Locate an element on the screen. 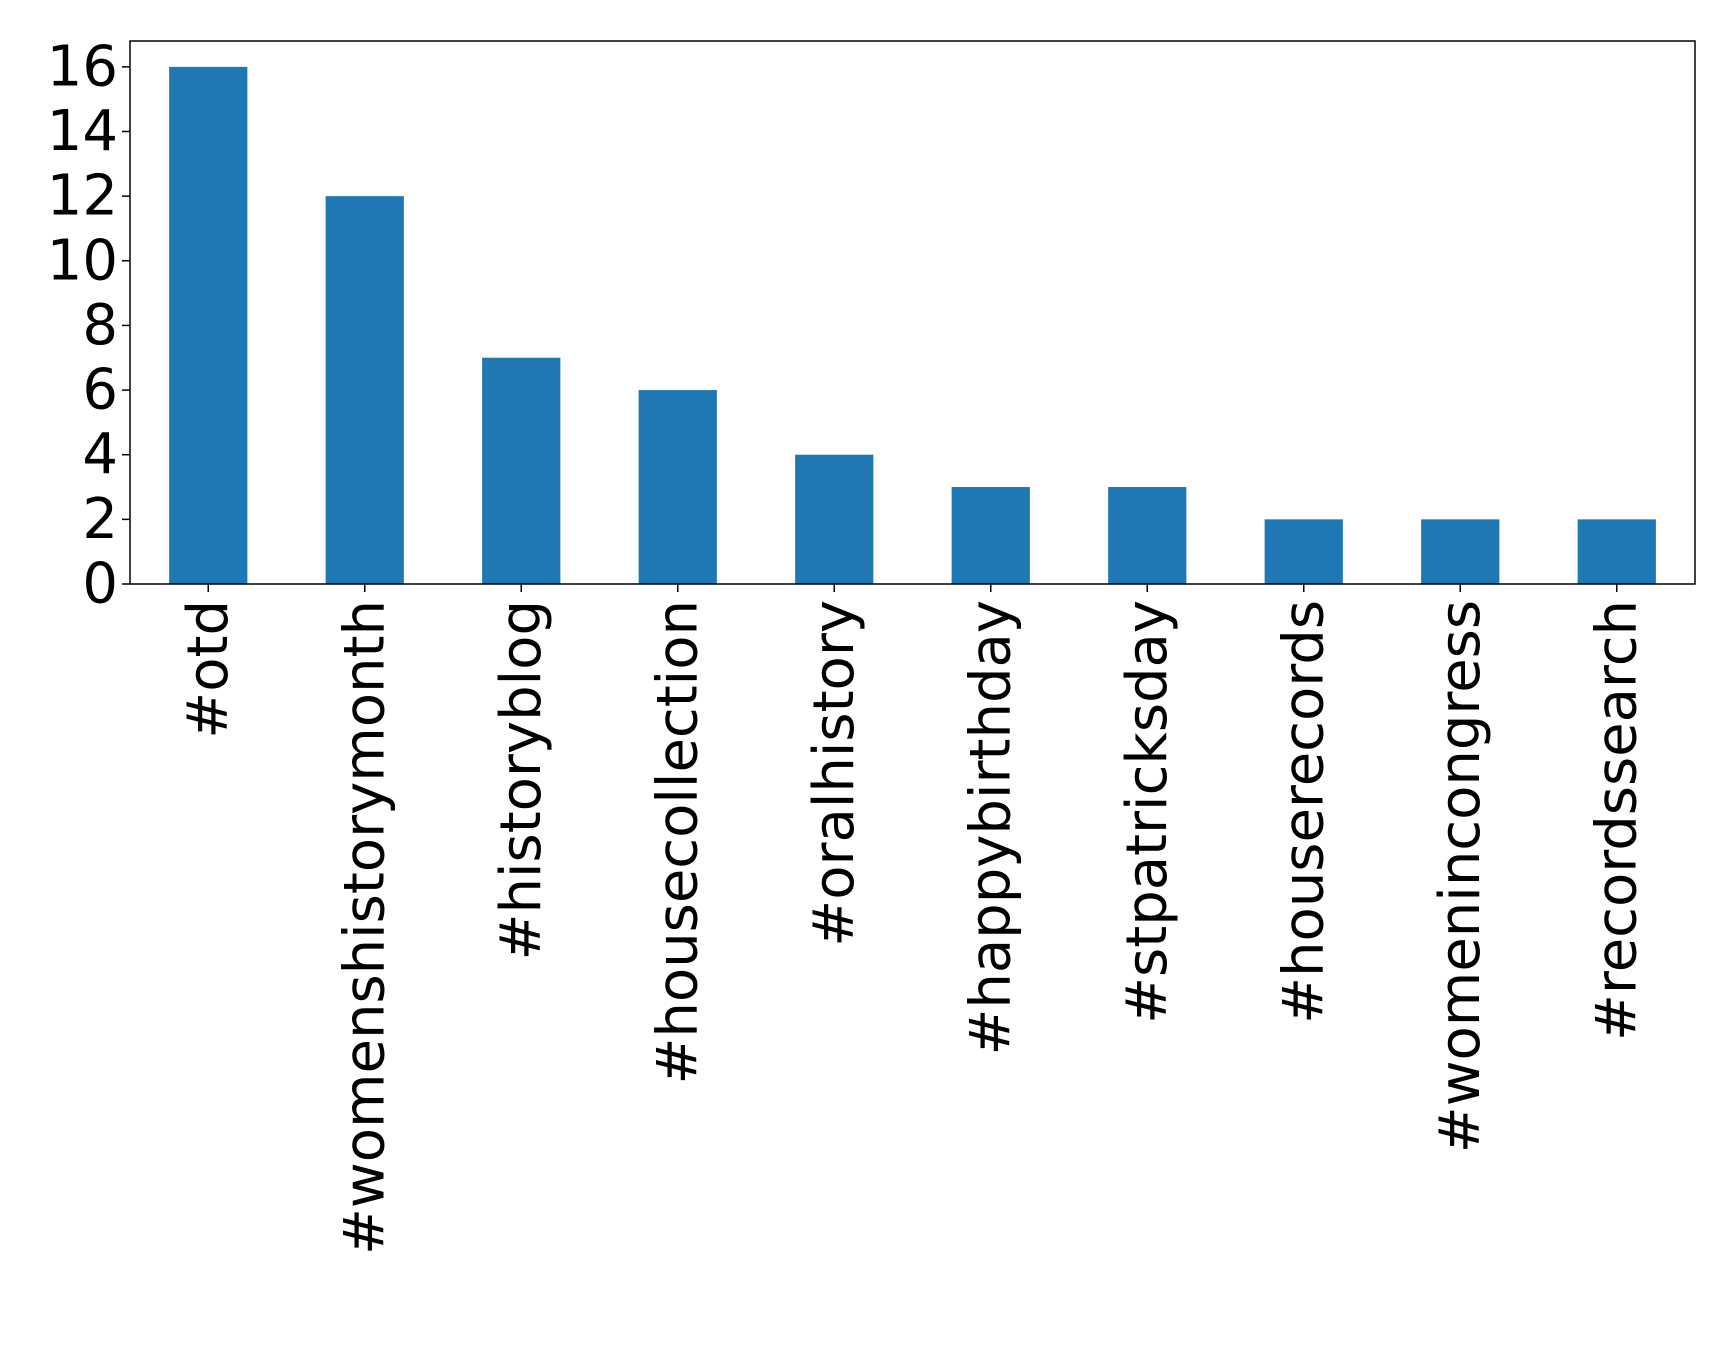  bar-stpatricksday is located at coordinates (1147, 535).